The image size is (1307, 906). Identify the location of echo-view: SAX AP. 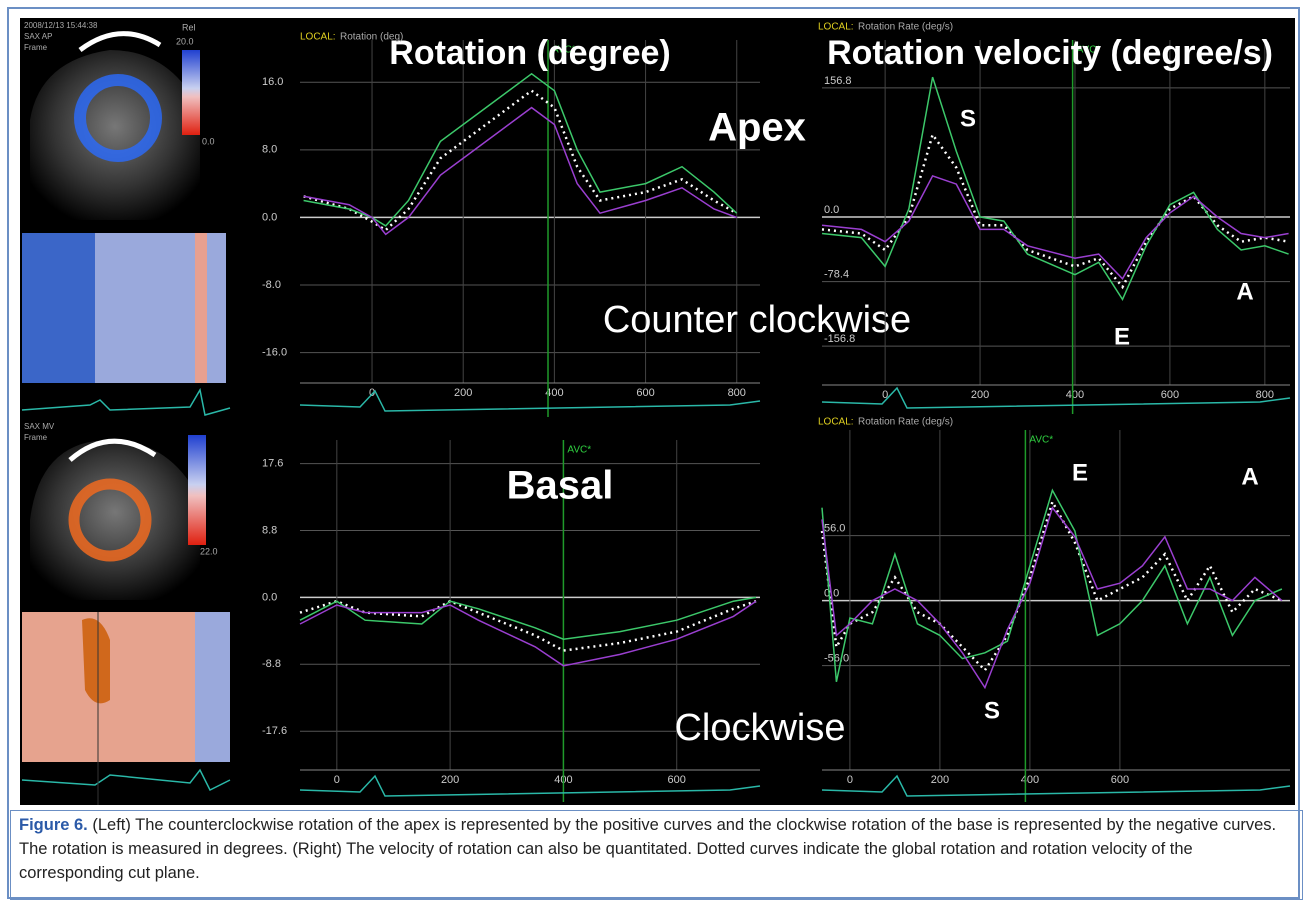
(38, 36).